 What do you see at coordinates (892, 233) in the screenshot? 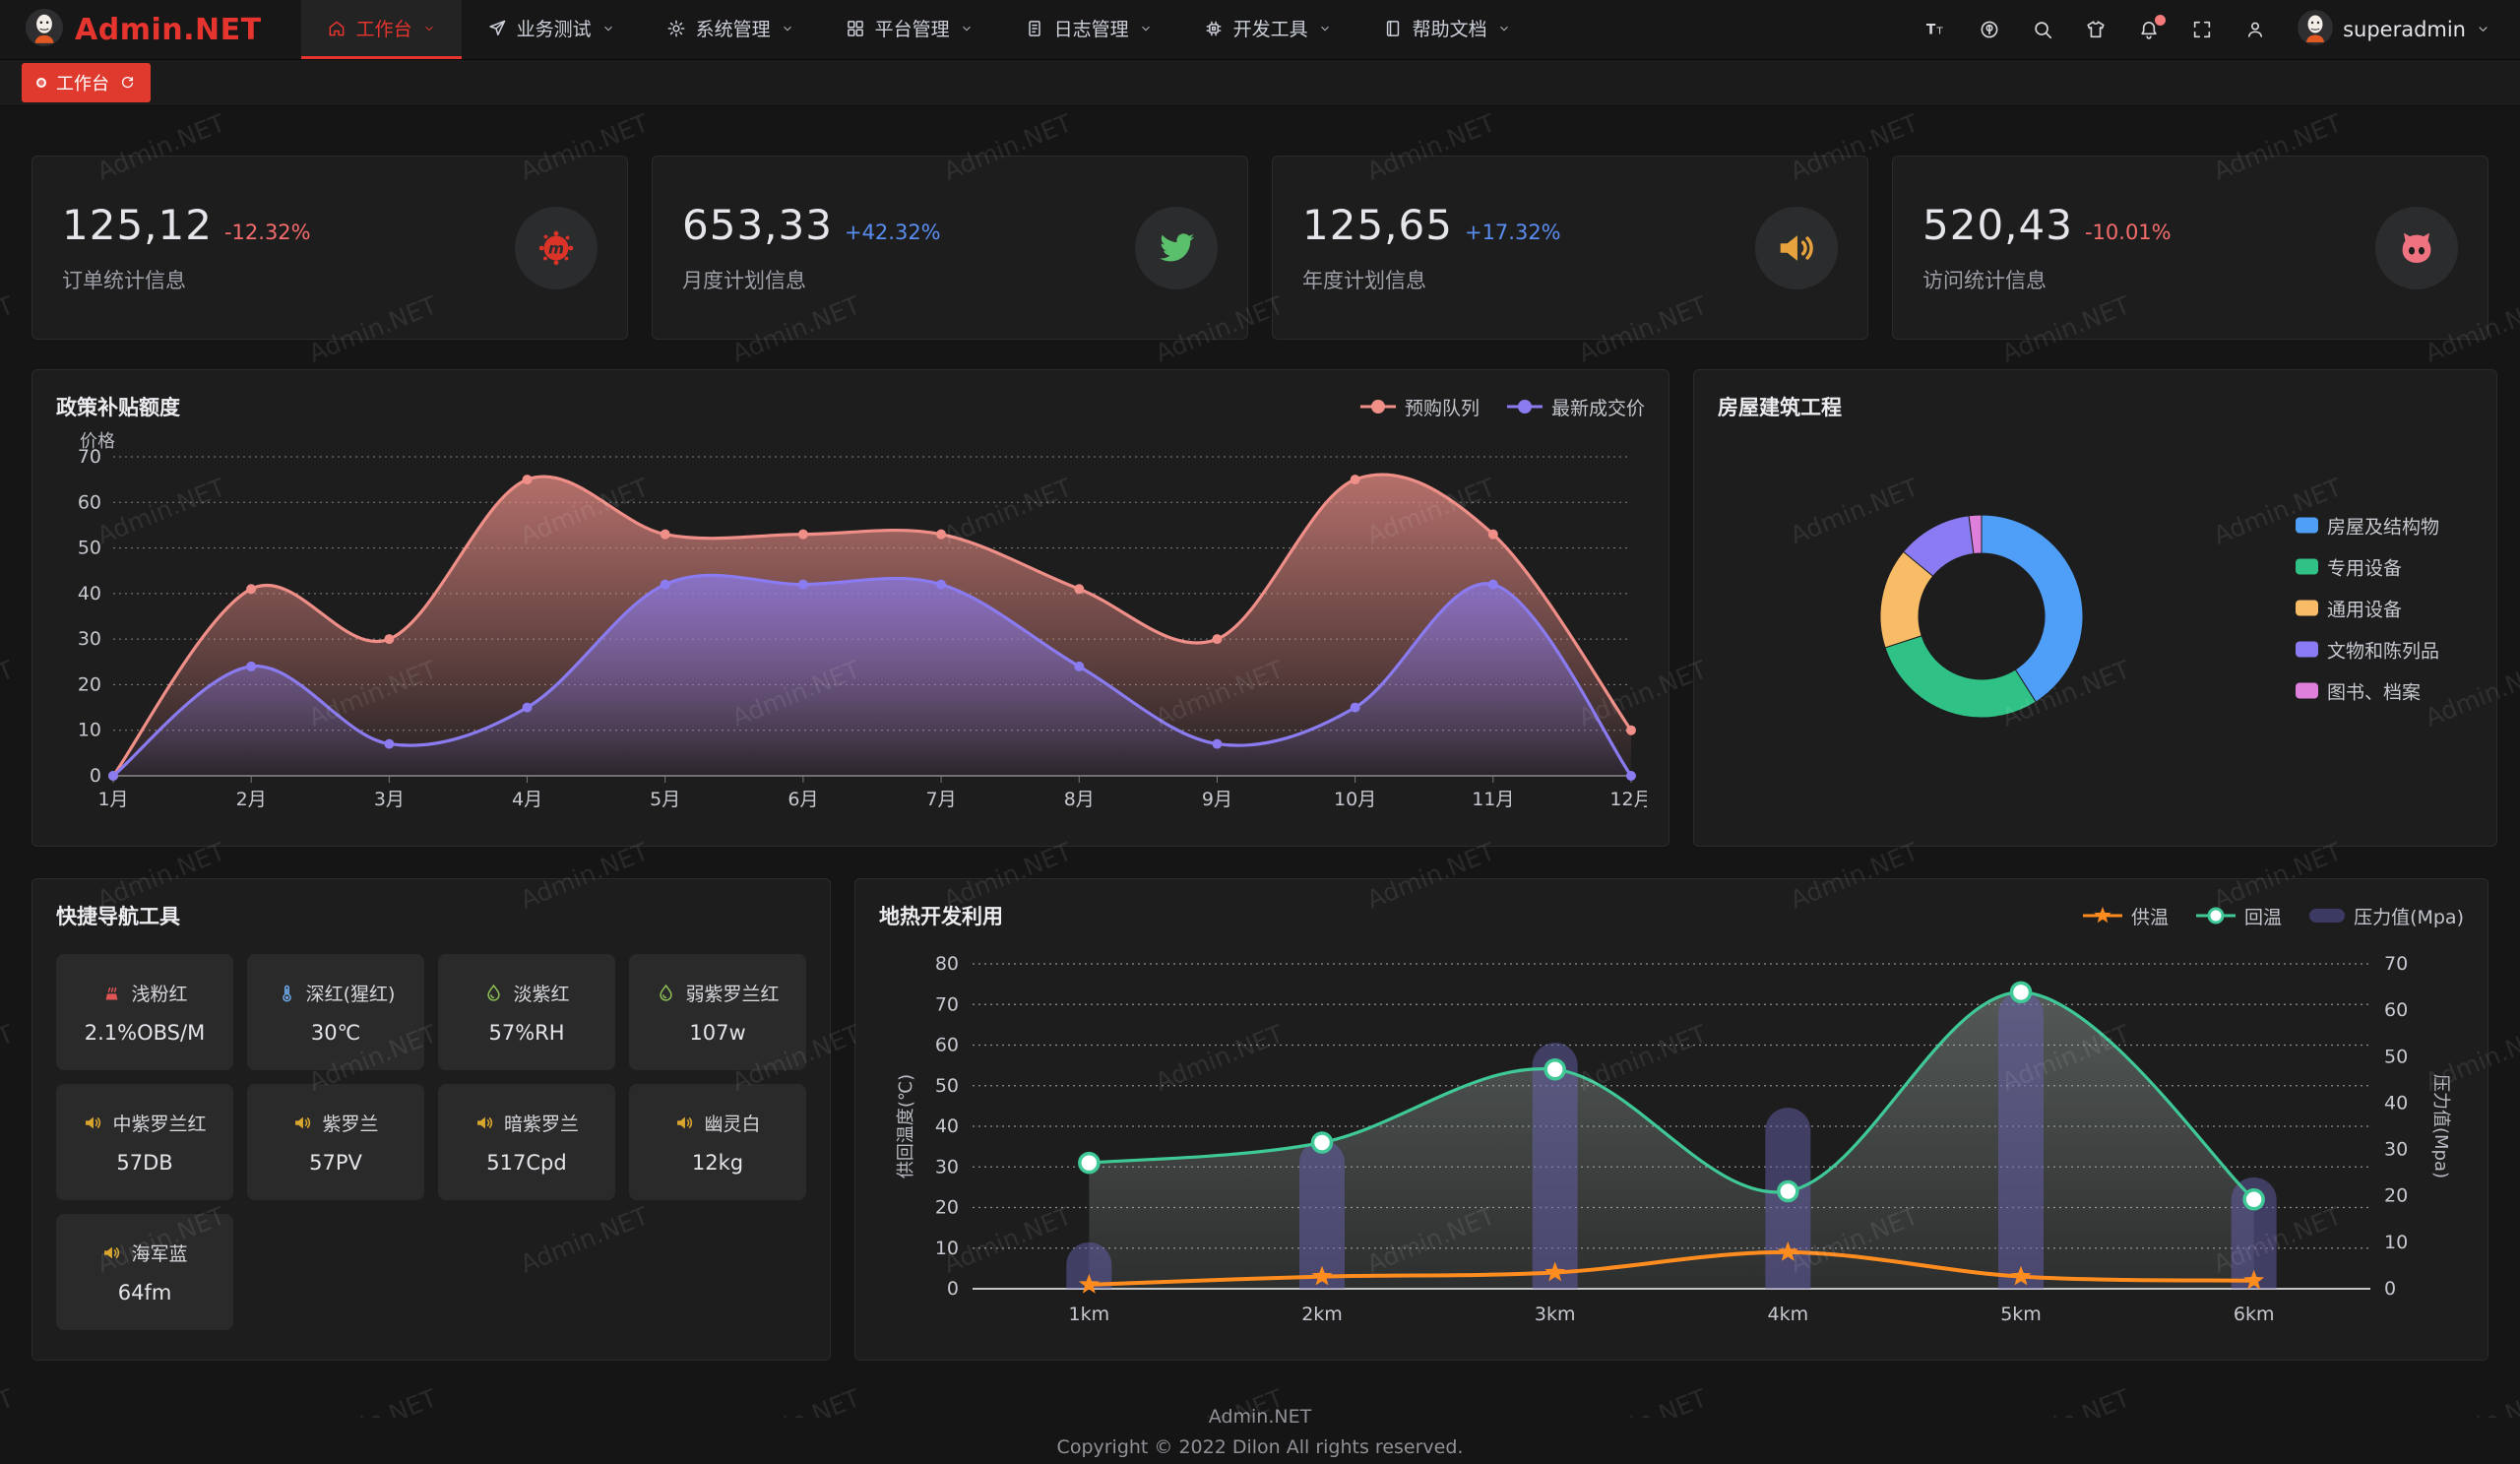
I see `stat-delta: +42.32%` at bounding box center [892, 233].